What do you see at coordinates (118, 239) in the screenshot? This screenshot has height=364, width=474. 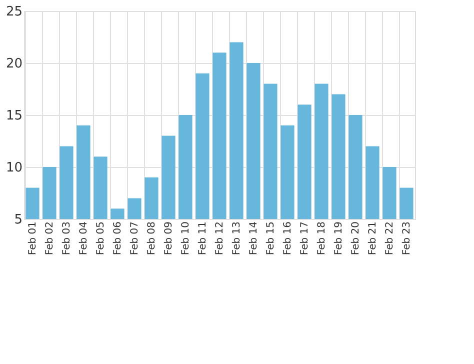 I see `x-tick-label: Feb 06` at bounding box center [118, 239].